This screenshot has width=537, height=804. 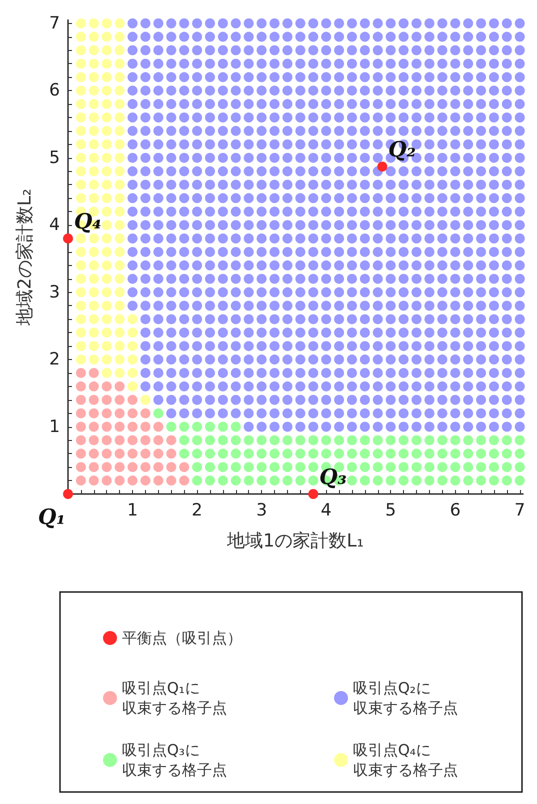 What do you see at coordinates (405, 760) in the screenshot?
I see `legend-label: 吸引点Q₄に収束する格子点` at bounding box center [405, 760].